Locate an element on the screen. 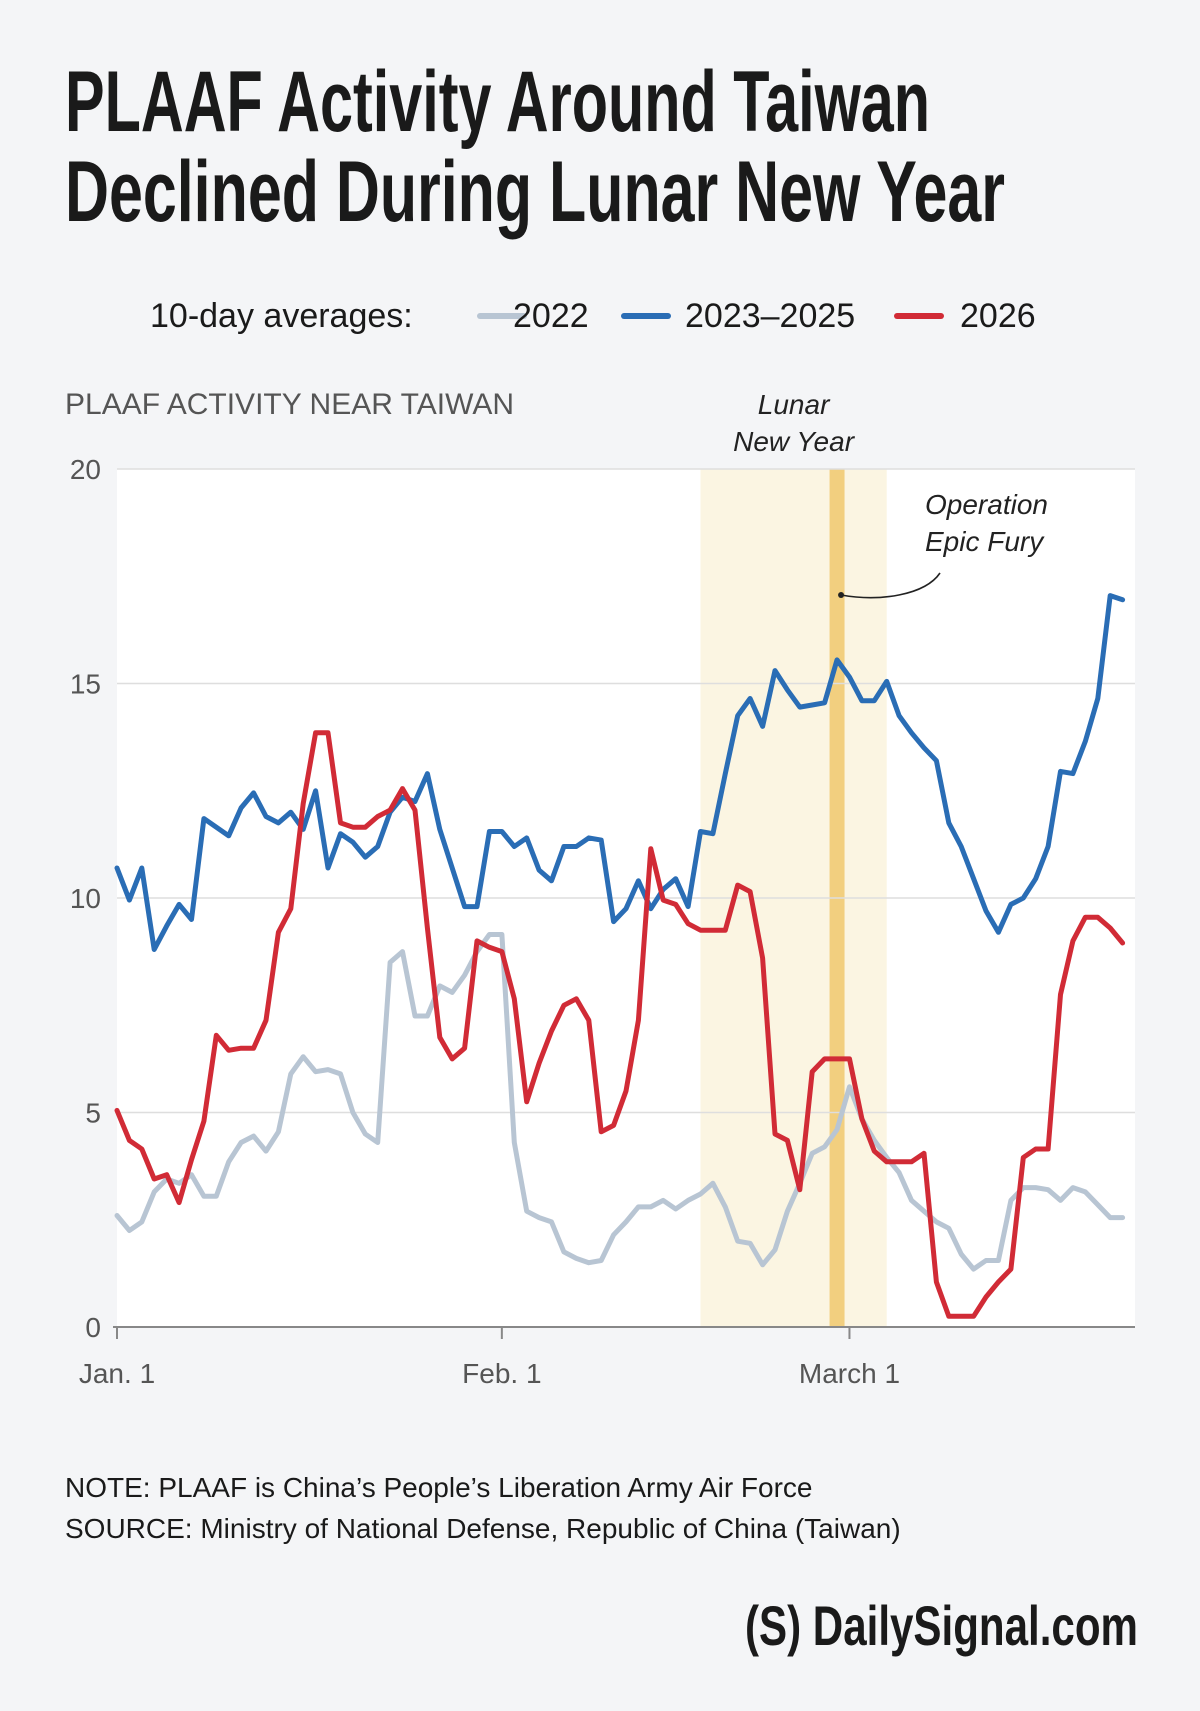 This screenshot has width=1200, height=1711. y-tick-label: 10 is located at coordinates (85, 898).